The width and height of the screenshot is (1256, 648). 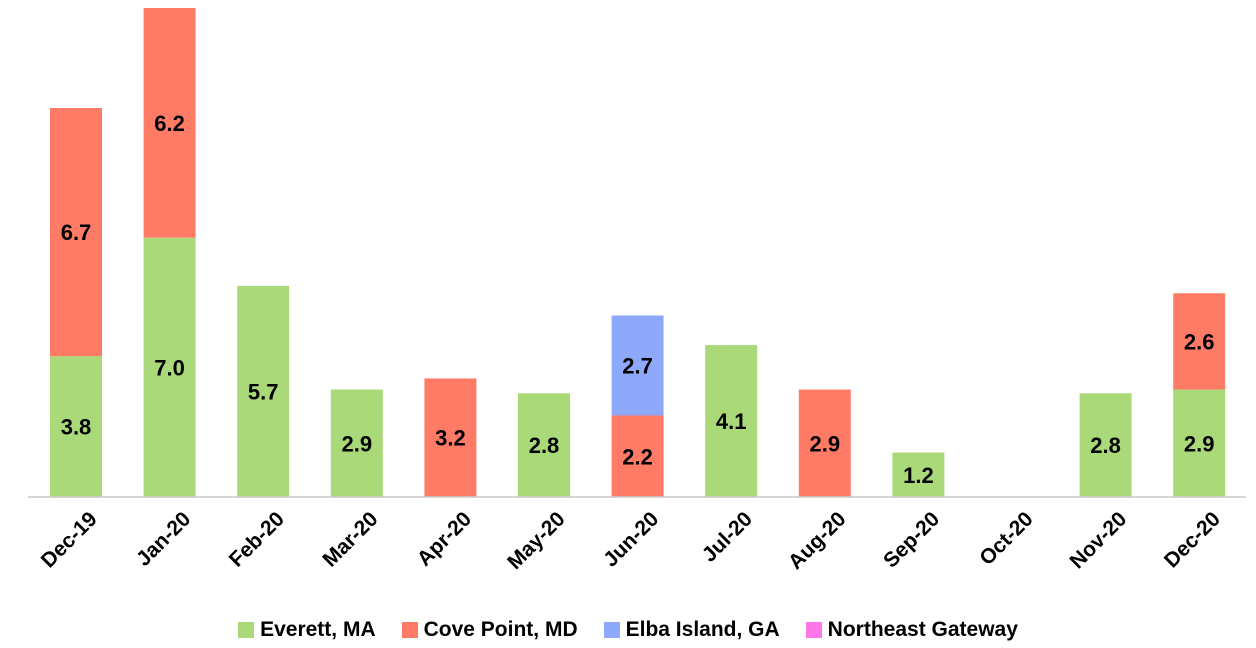 I want to click on legend-item-everett: Everett, MA, so click(x=307, y=630).